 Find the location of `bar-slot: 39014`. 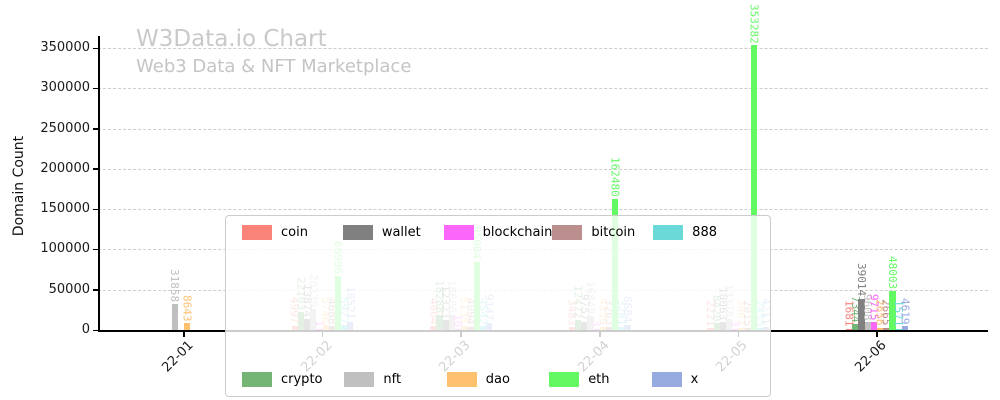

bar-slot: 39014 is located at coordinates (861, 183).